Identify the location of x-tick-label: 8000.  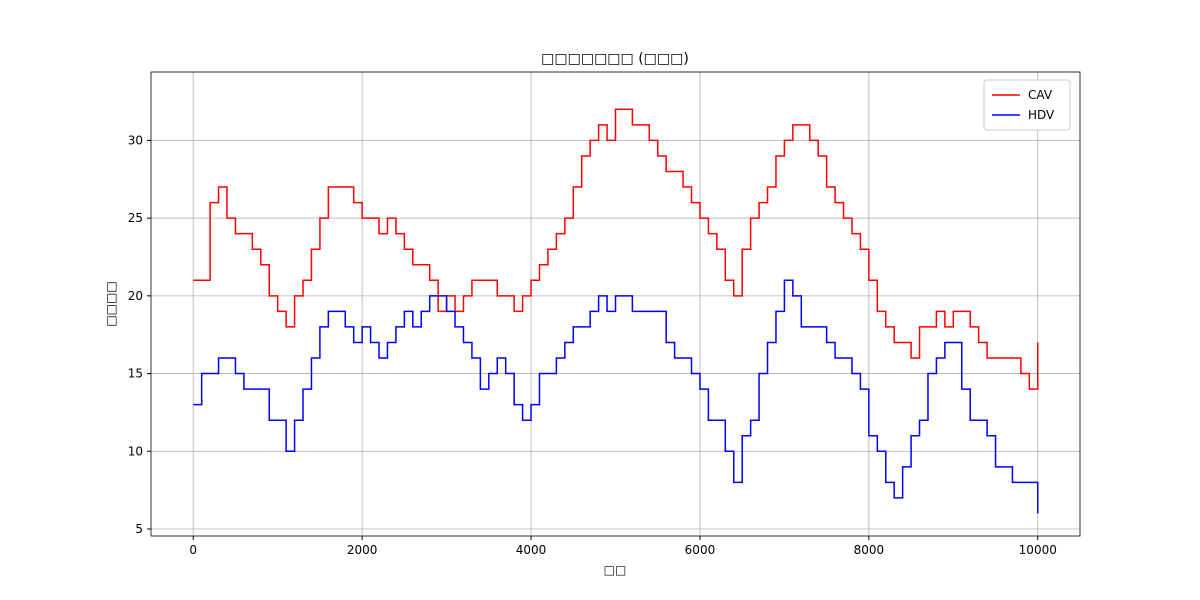
(869, 550).